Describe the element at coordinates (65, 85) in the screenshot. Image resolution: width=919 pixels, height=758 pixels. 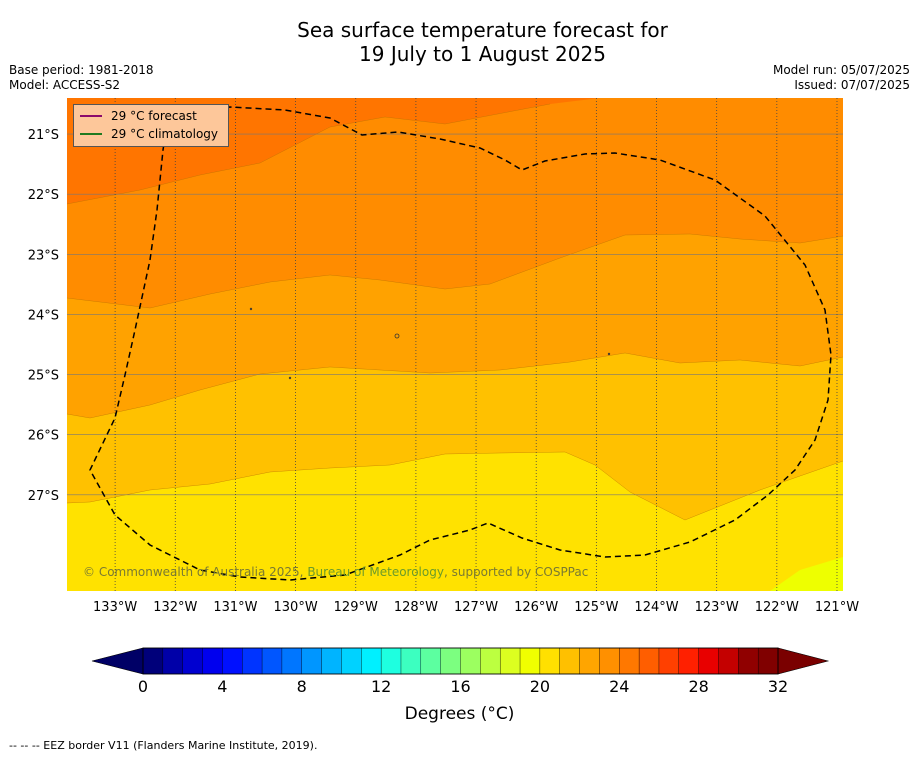
I see `model-name: Model: ACCESS-S2` at that location.